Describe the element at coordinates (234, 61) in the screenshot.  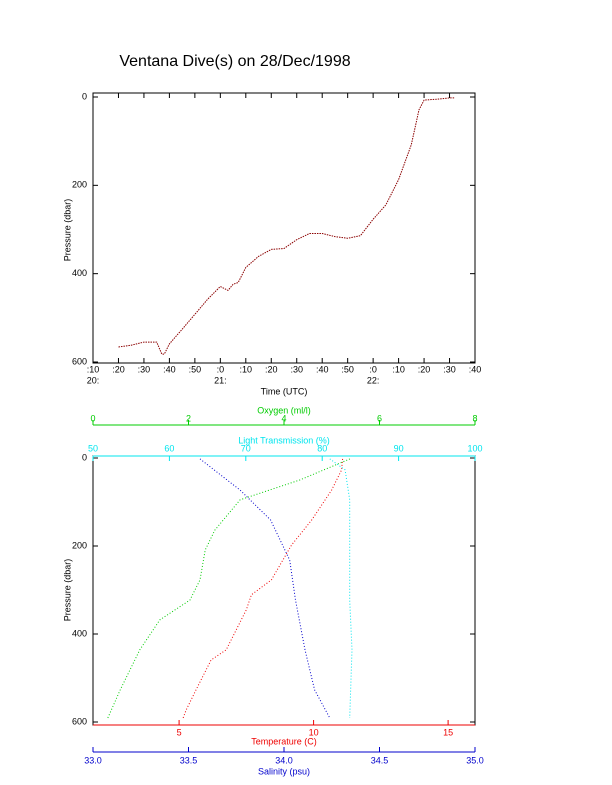
I see `chart-title: Ventana Dive(s) on 28/Dec/1998` at that location.